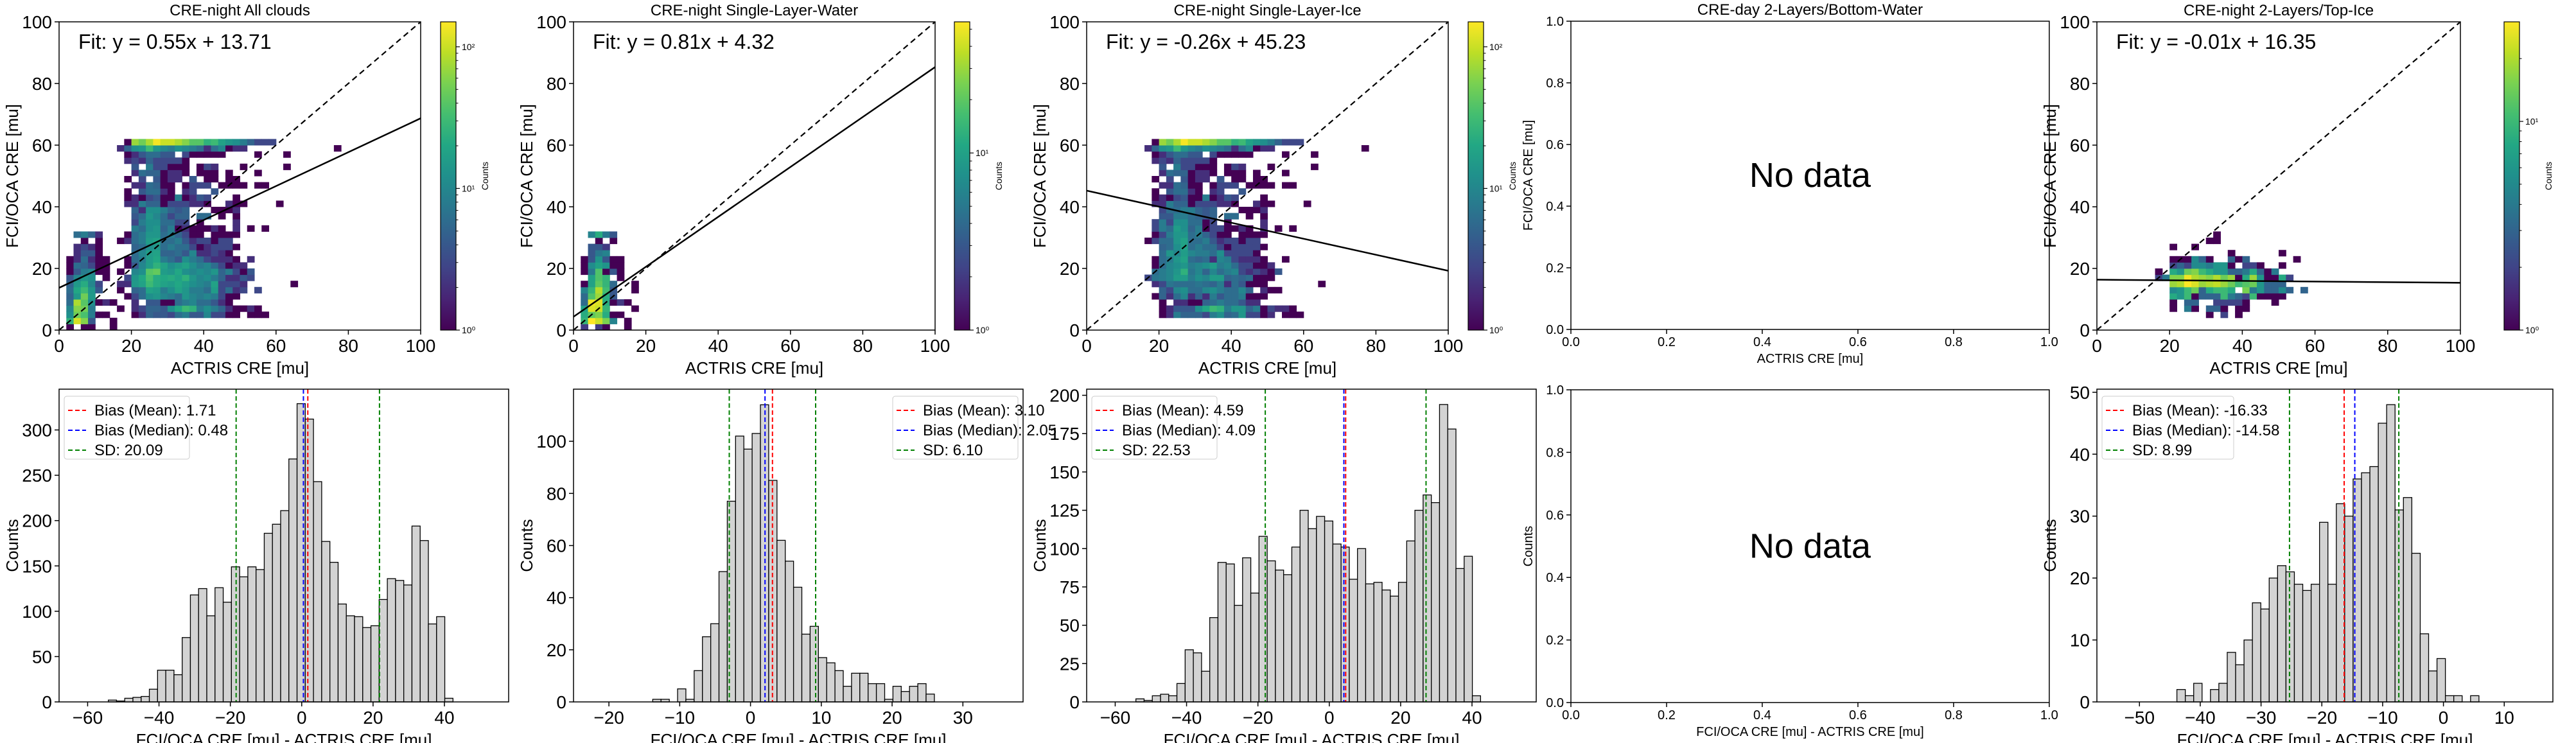 The height and width of the screenshot is (743, 2576). I want to click on y-tick-label: 200, so click(1064, 396).